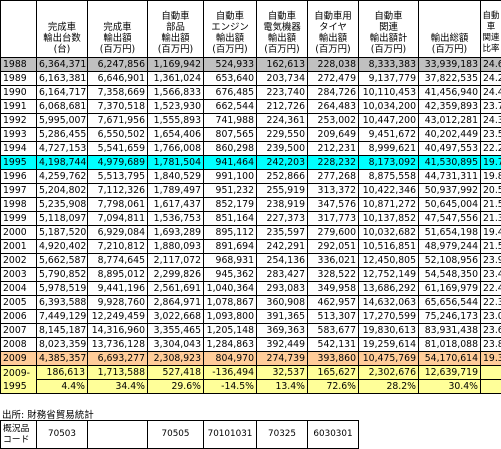  Describe the element at coordinates (62, 434) in the screenshot. I see `item-code-cell: 70503` at that location.